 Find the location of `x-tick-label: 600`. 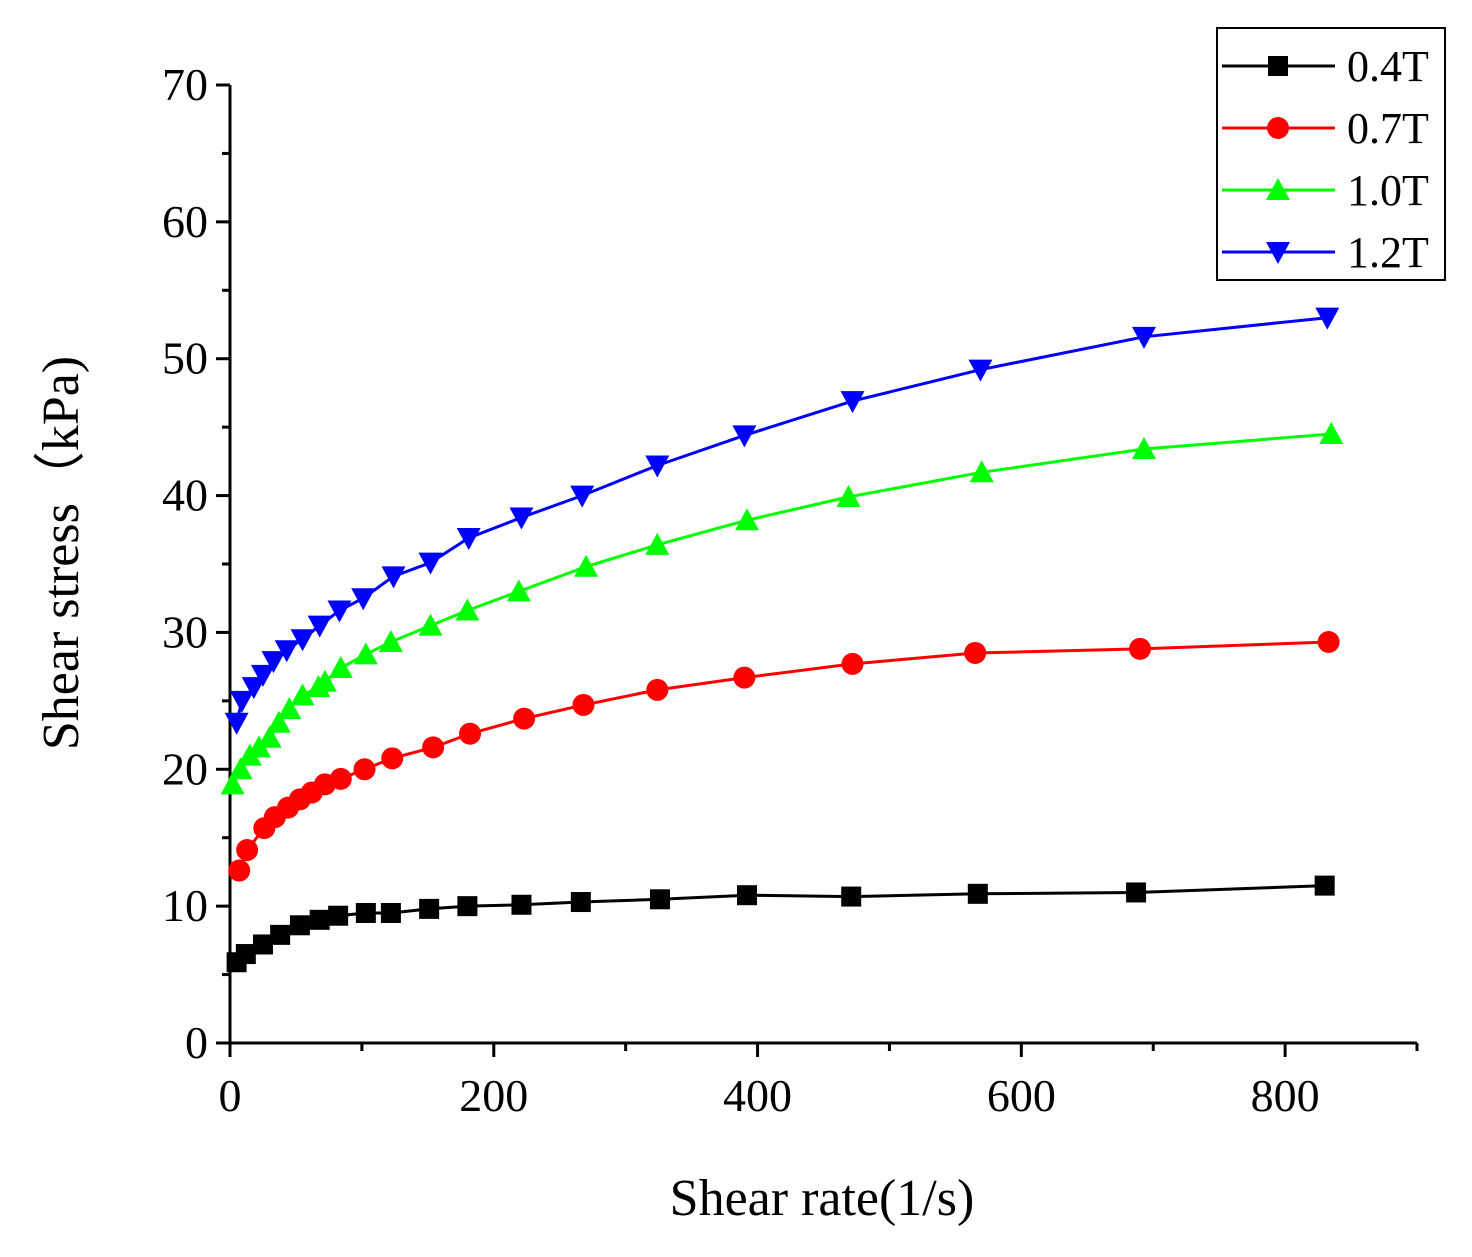

x-tick-label: 600 is located at coordinates (1021, 1095).